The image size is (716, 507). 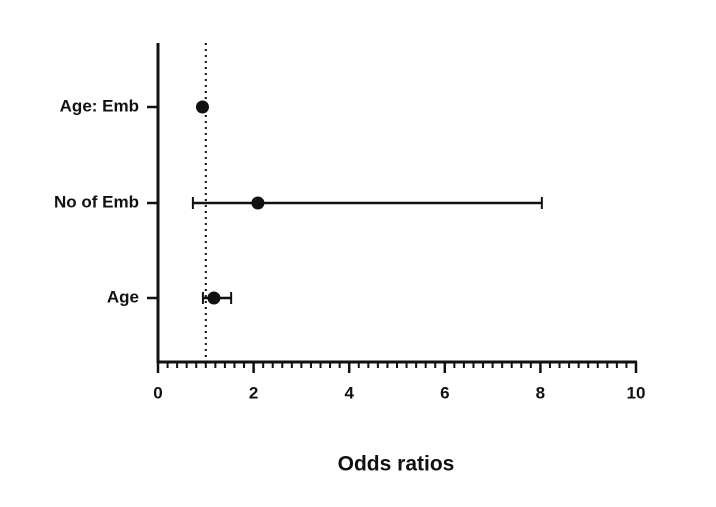 I want to click on y-tick-label: Age, so click(x=123, y=296).